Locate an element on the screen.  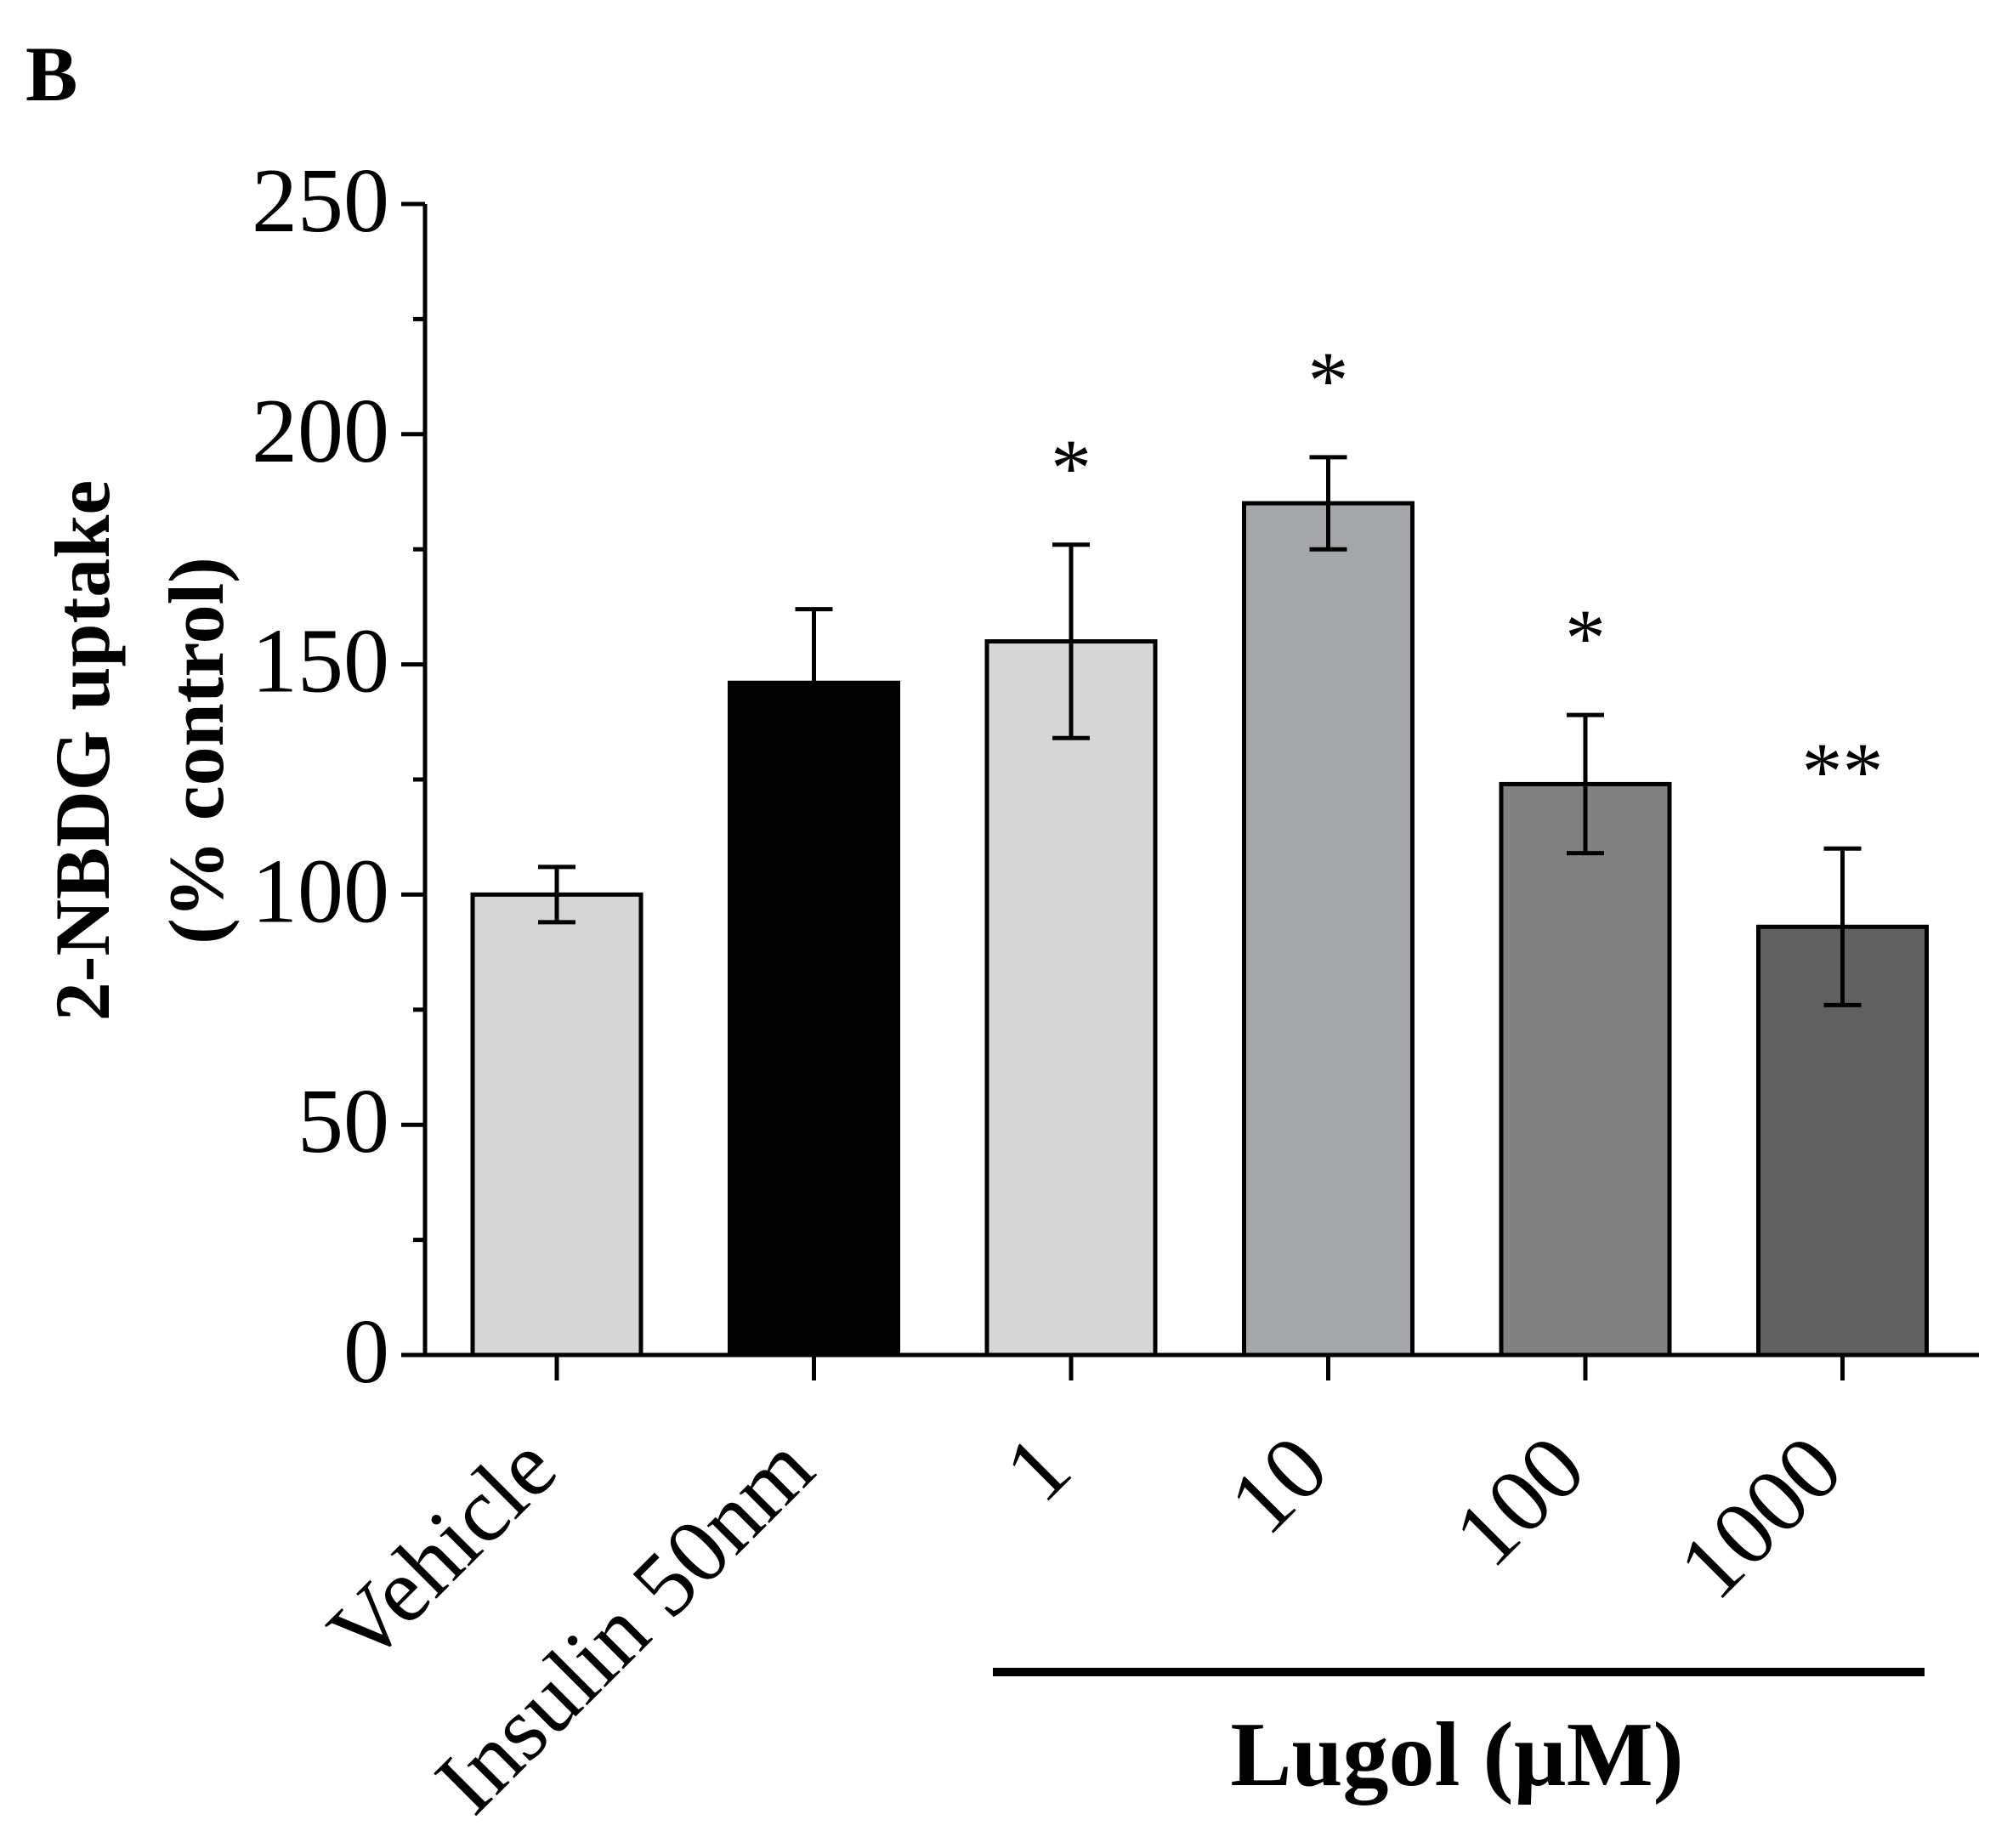
x-category-label: 1 is located at coordinates (1038, 1469).